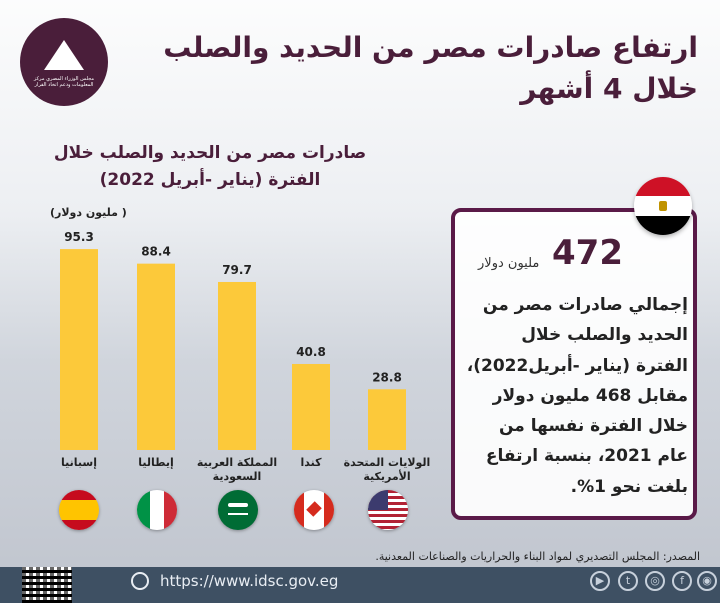  What do you see at coordinates (88, 212) in the screenshot?
I see `y-axis-unit: ( مليون دولار)` at bounding box center [88, 212].